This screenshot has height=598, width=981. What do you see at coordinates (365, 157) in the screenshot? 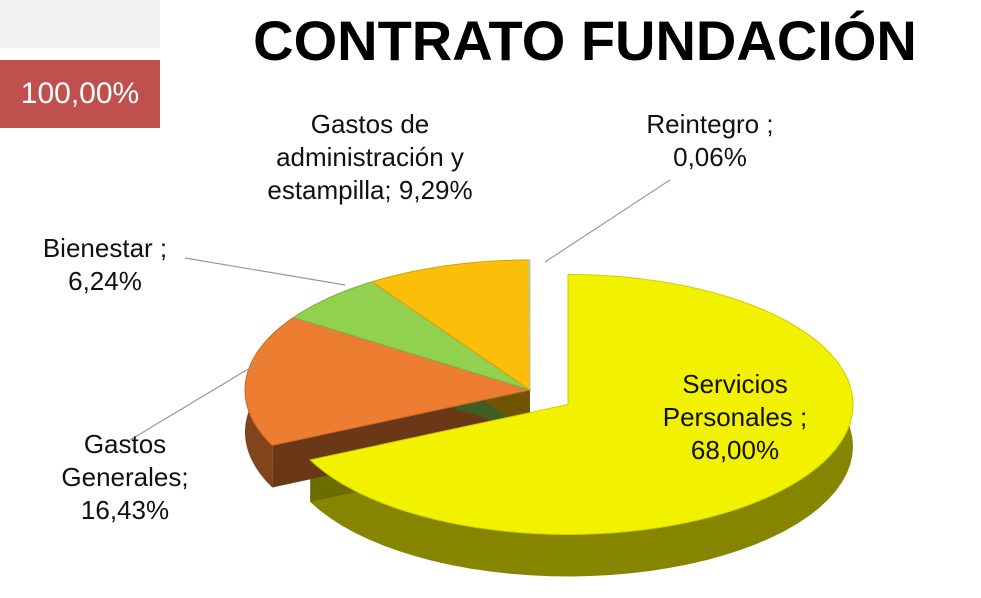
I see `category-label: Gastos de administración y estampilla;` at bounding box center [365, 157].